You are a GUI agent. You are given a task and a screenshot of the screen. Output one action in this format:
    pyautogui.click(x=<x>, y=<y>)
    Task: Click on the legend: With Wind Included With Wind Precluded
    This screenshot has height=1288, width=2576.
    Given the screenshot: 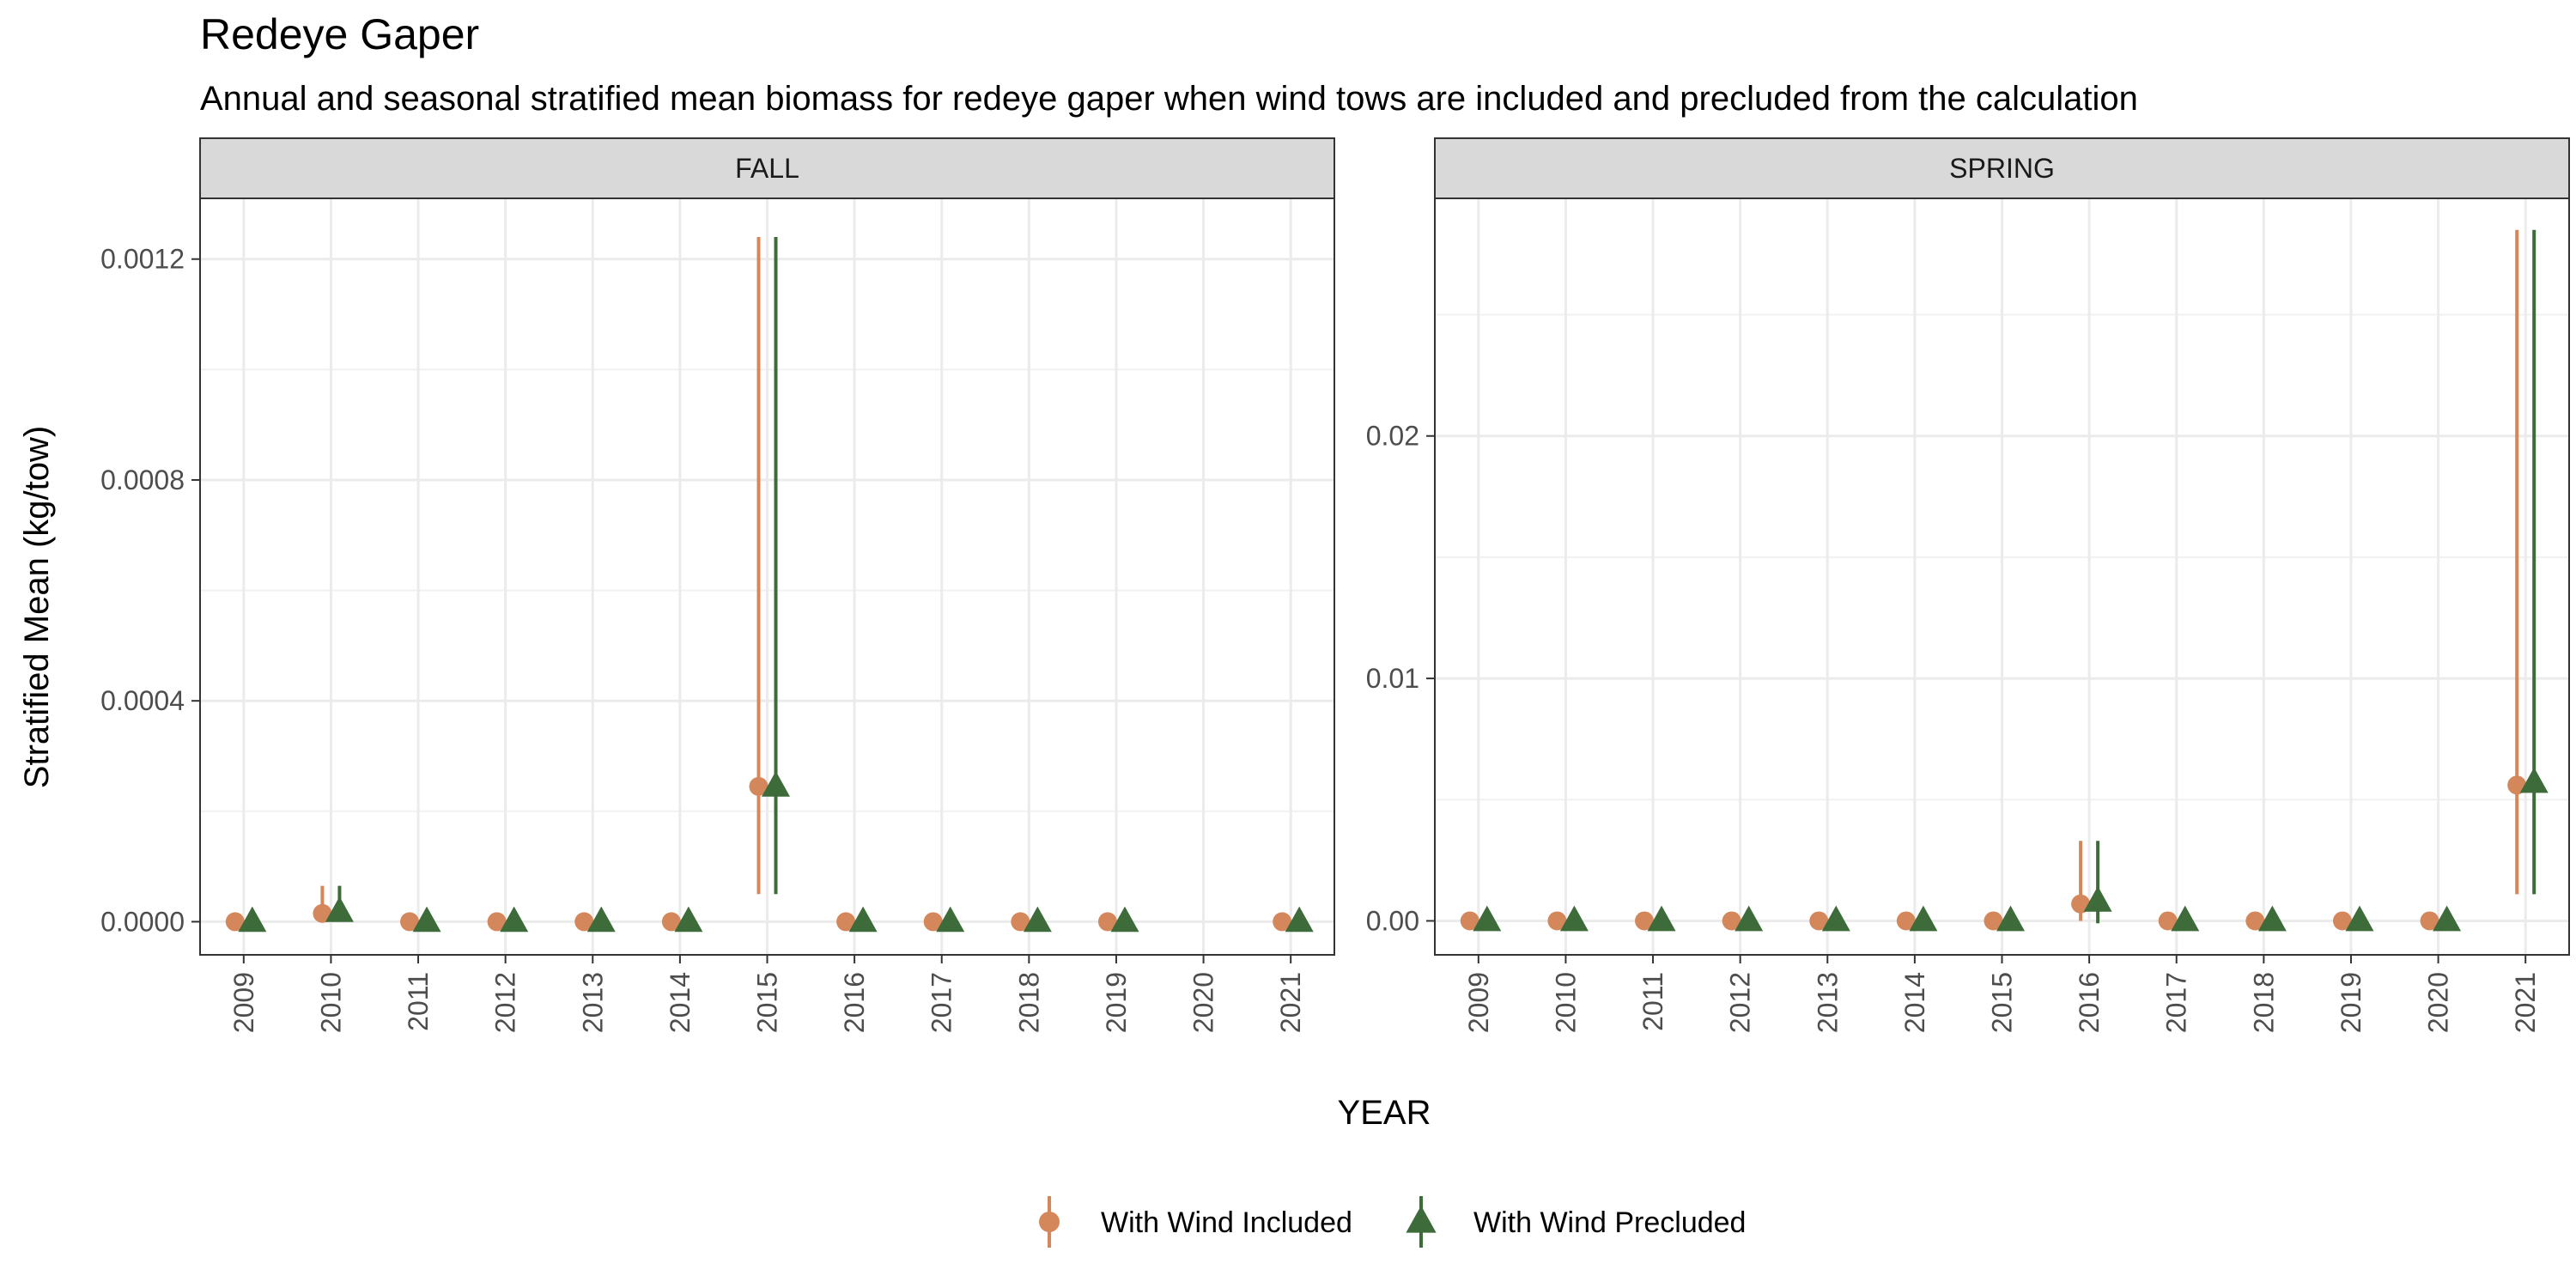 What is the action you would take?
    pyautogui.click(x=1393, y=1222)
    